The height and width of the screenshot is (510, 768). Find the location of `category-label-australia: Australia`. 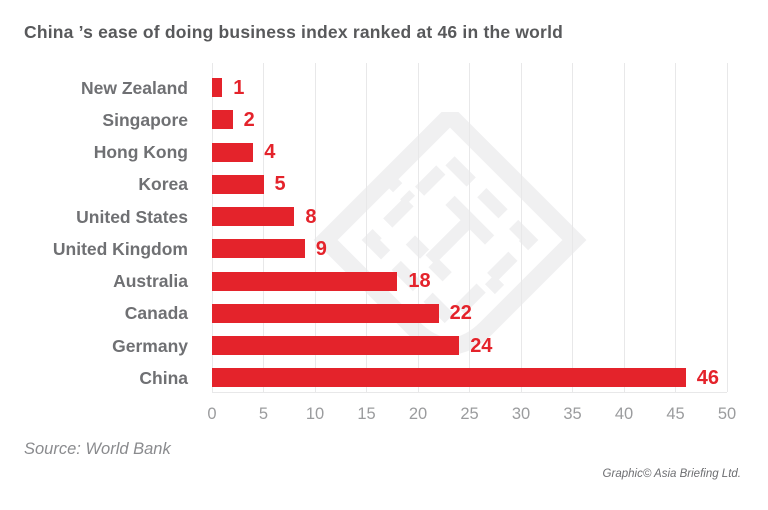

category-label-australia: Australia is located at coordinates (150, 281).